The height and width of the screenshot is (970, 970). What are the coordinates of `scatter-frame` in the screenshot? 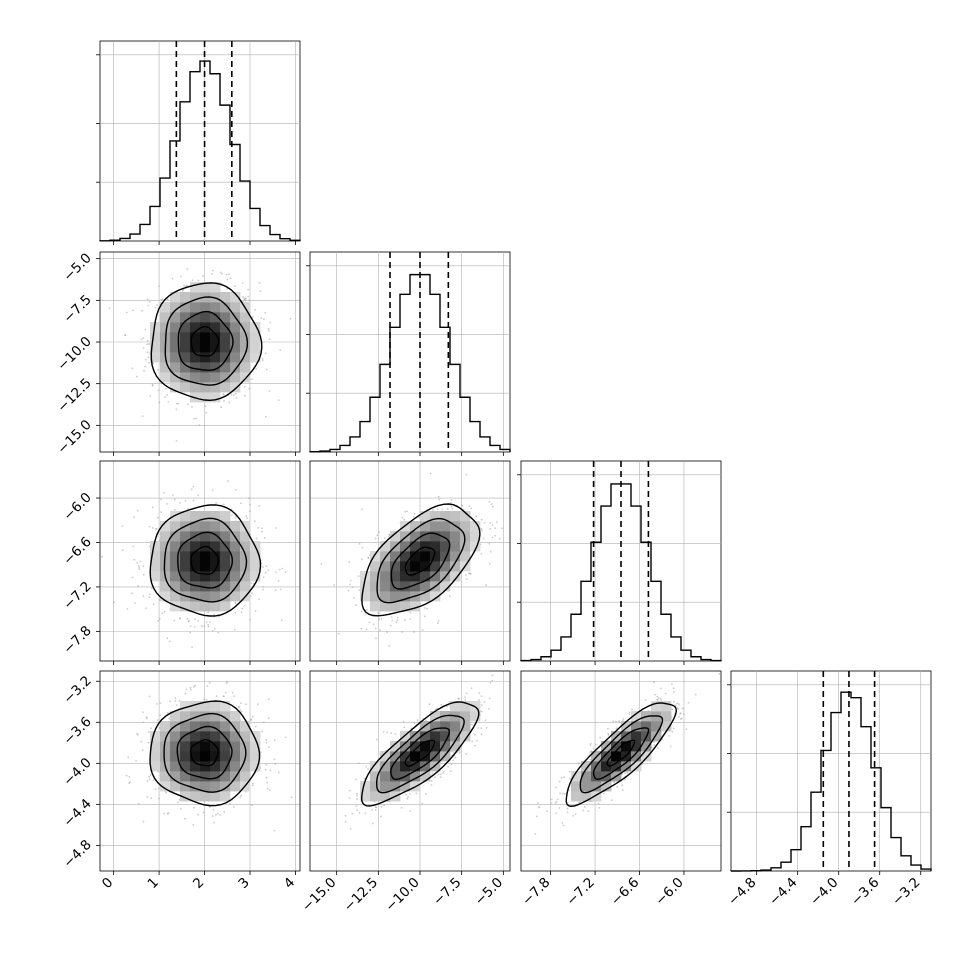 It's located at (200, 561).